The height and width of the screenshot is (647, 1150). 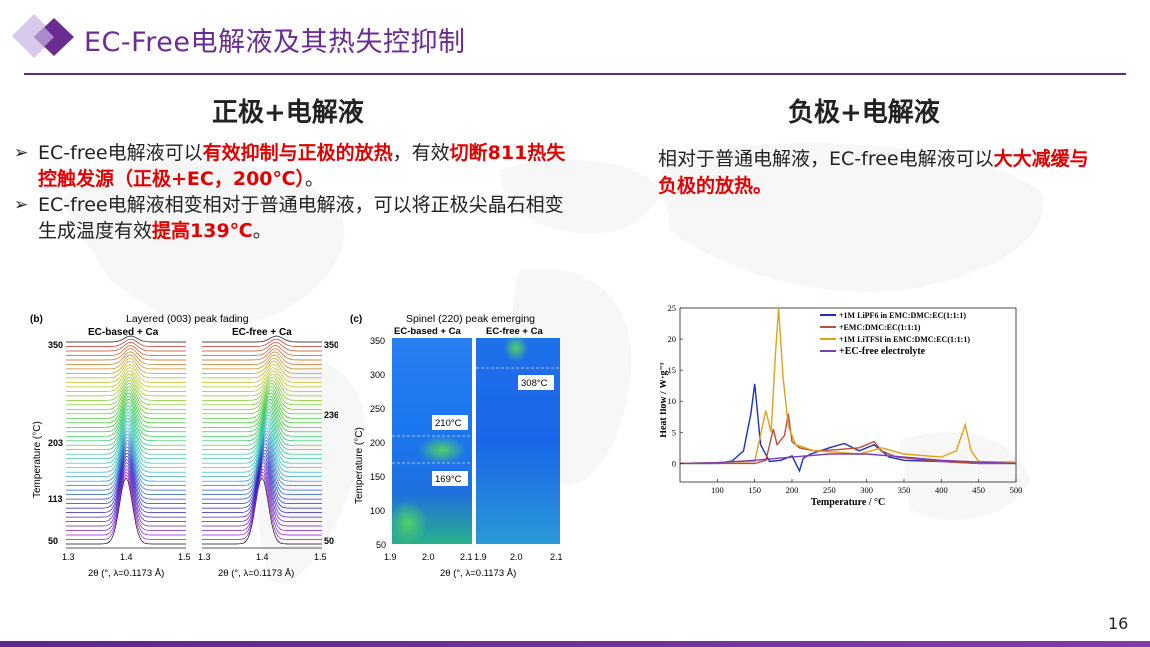 What do you see at coordinates (514, 331) in the screenshot?
I see `fig-c-right-label: EC-free + Ca` at bounding box center [514, 331].